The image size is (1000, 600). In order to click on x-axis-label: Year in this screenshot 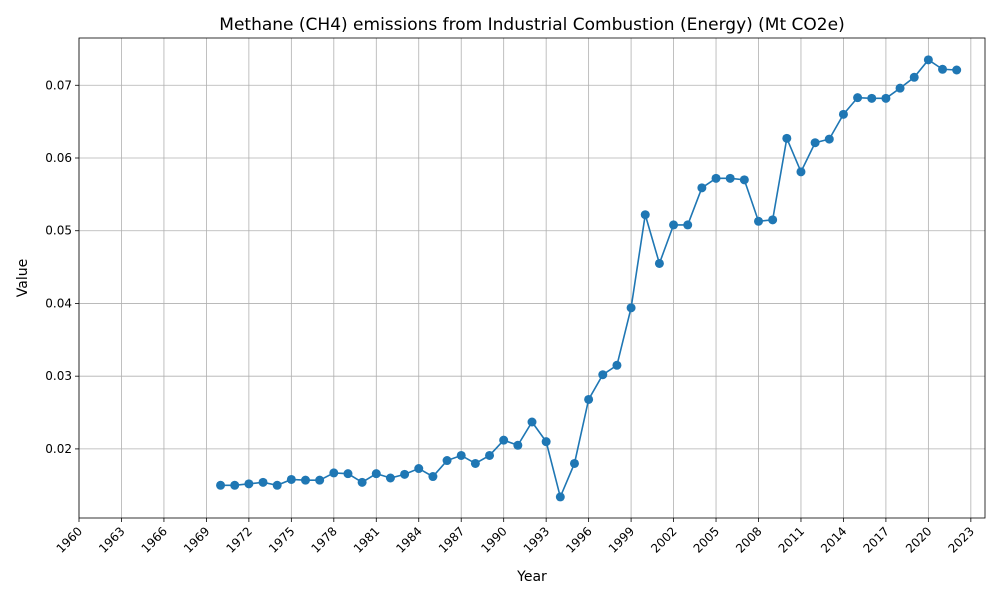, I will do `click(531, 577)`.